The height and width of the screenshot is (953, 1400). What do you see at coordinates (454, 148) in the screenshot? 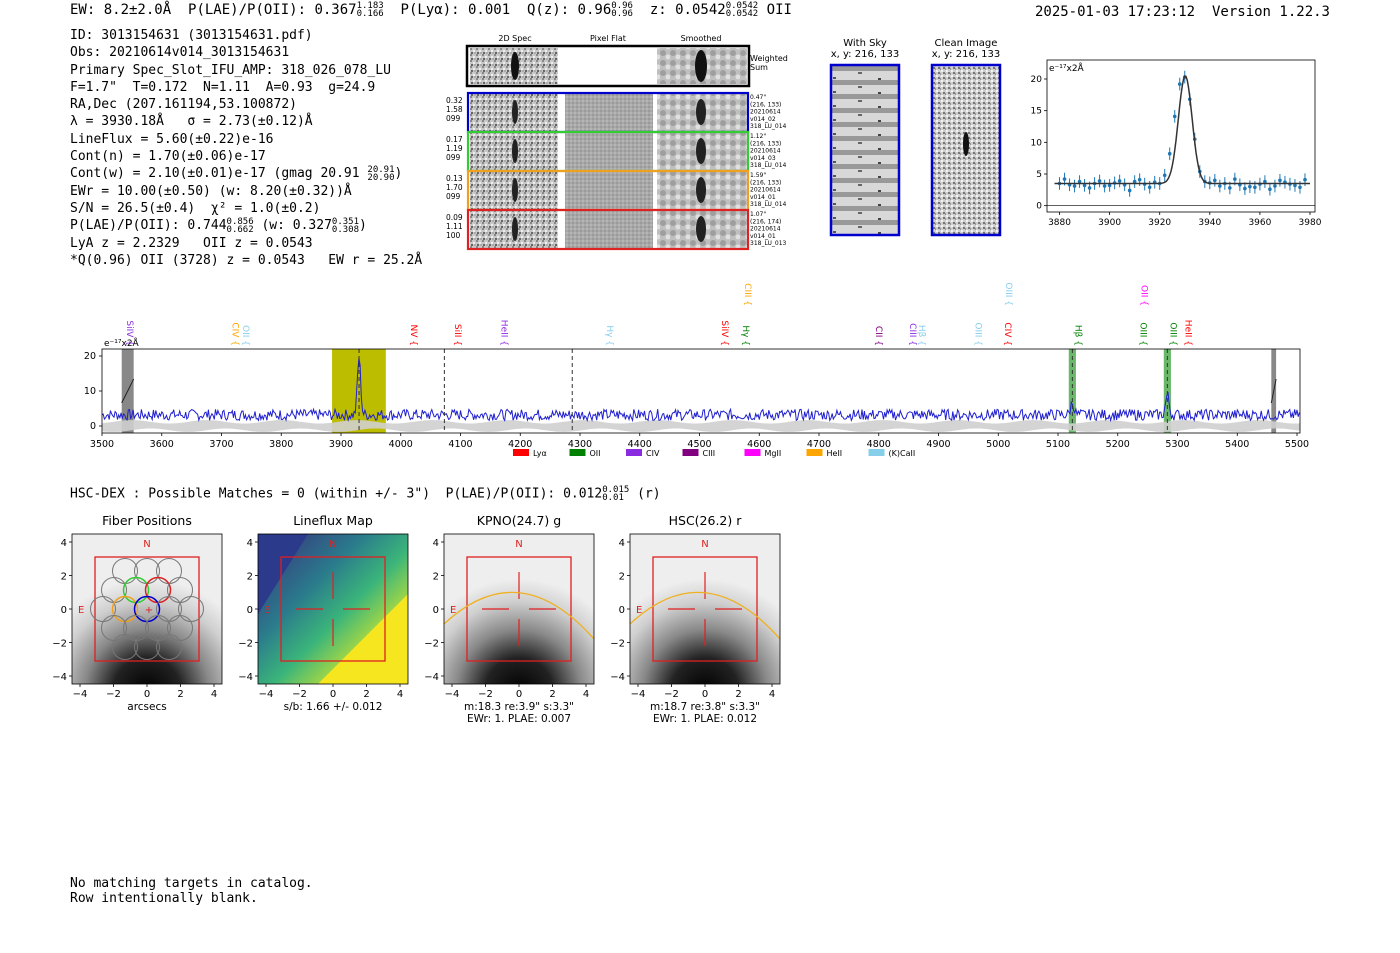
I see `row-left-label: 1.19` at bounding box center [454, 148].